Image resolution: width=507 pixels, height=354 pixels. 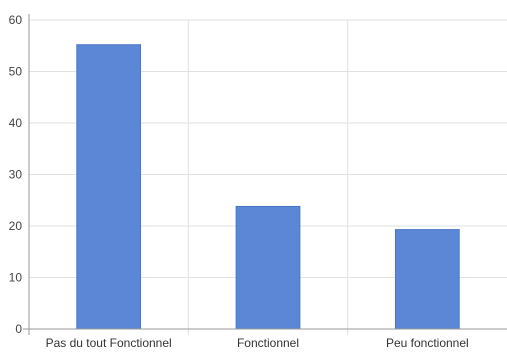 I want to click on y-tick-label-40: 40, so click(x=16, y=123).